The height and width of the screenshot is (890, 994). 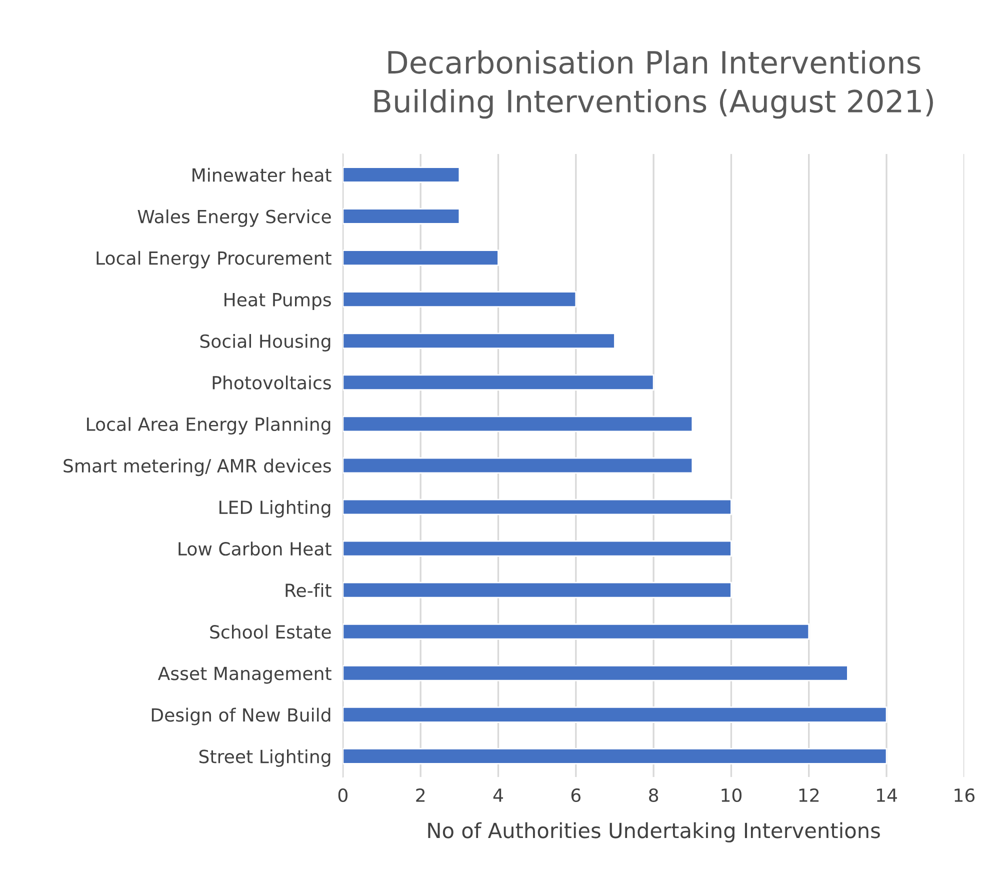 What do you see at coordinates (208, 426) in the screenshot?
I see `y-tick-label: Local Area Energy Planning` at bounding box center [208, 426].